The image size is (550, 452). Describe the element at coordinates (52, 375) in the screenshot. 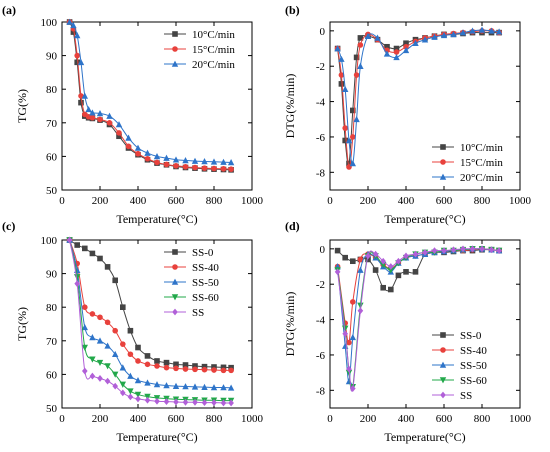

I see `y-tick-label: 60` at that location.